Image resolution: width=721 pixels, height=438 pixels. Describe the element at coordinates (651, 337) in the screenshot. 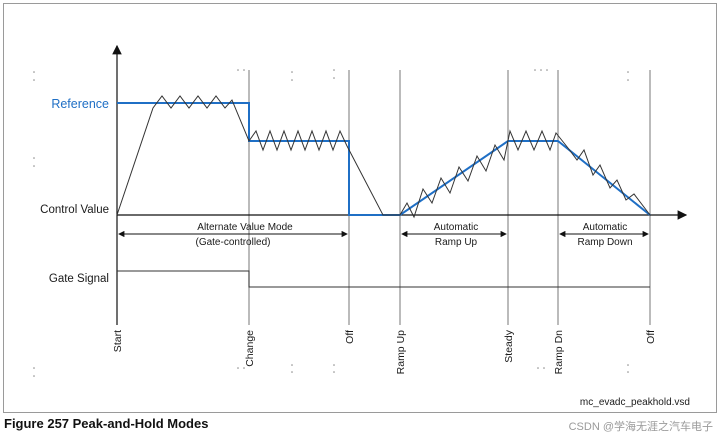

I see `marker-label-off2: Off` at that location.